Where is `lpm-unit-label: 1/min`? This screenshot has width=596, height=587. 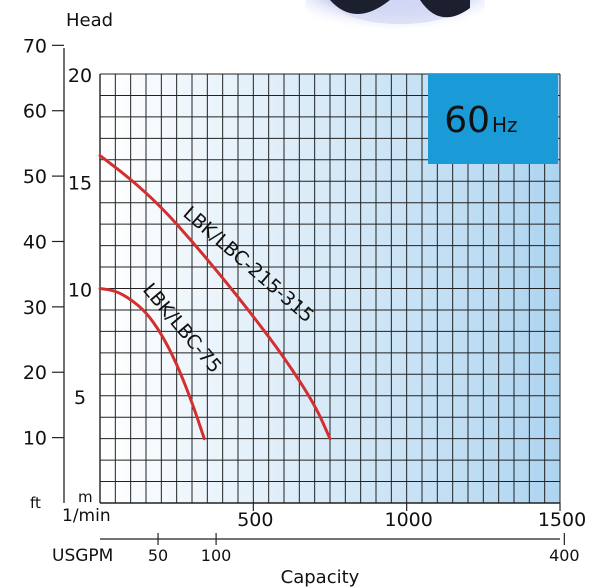
lpm-unit-label: 1/min is located at coordinates (86, 516).